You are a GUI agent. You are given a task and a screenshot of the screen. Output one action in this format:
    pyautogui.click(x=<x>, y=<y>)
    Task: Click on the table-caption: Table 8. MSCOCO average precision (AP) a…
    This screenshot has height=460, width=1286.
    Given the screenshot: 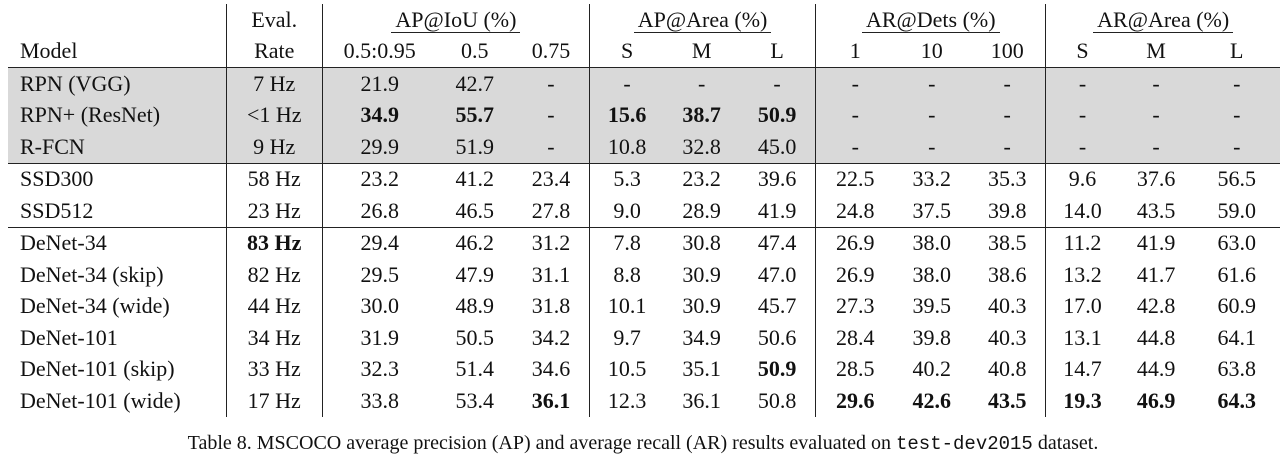 What is the action you would take?
    pyautogui.click(x=643, y=443)
    